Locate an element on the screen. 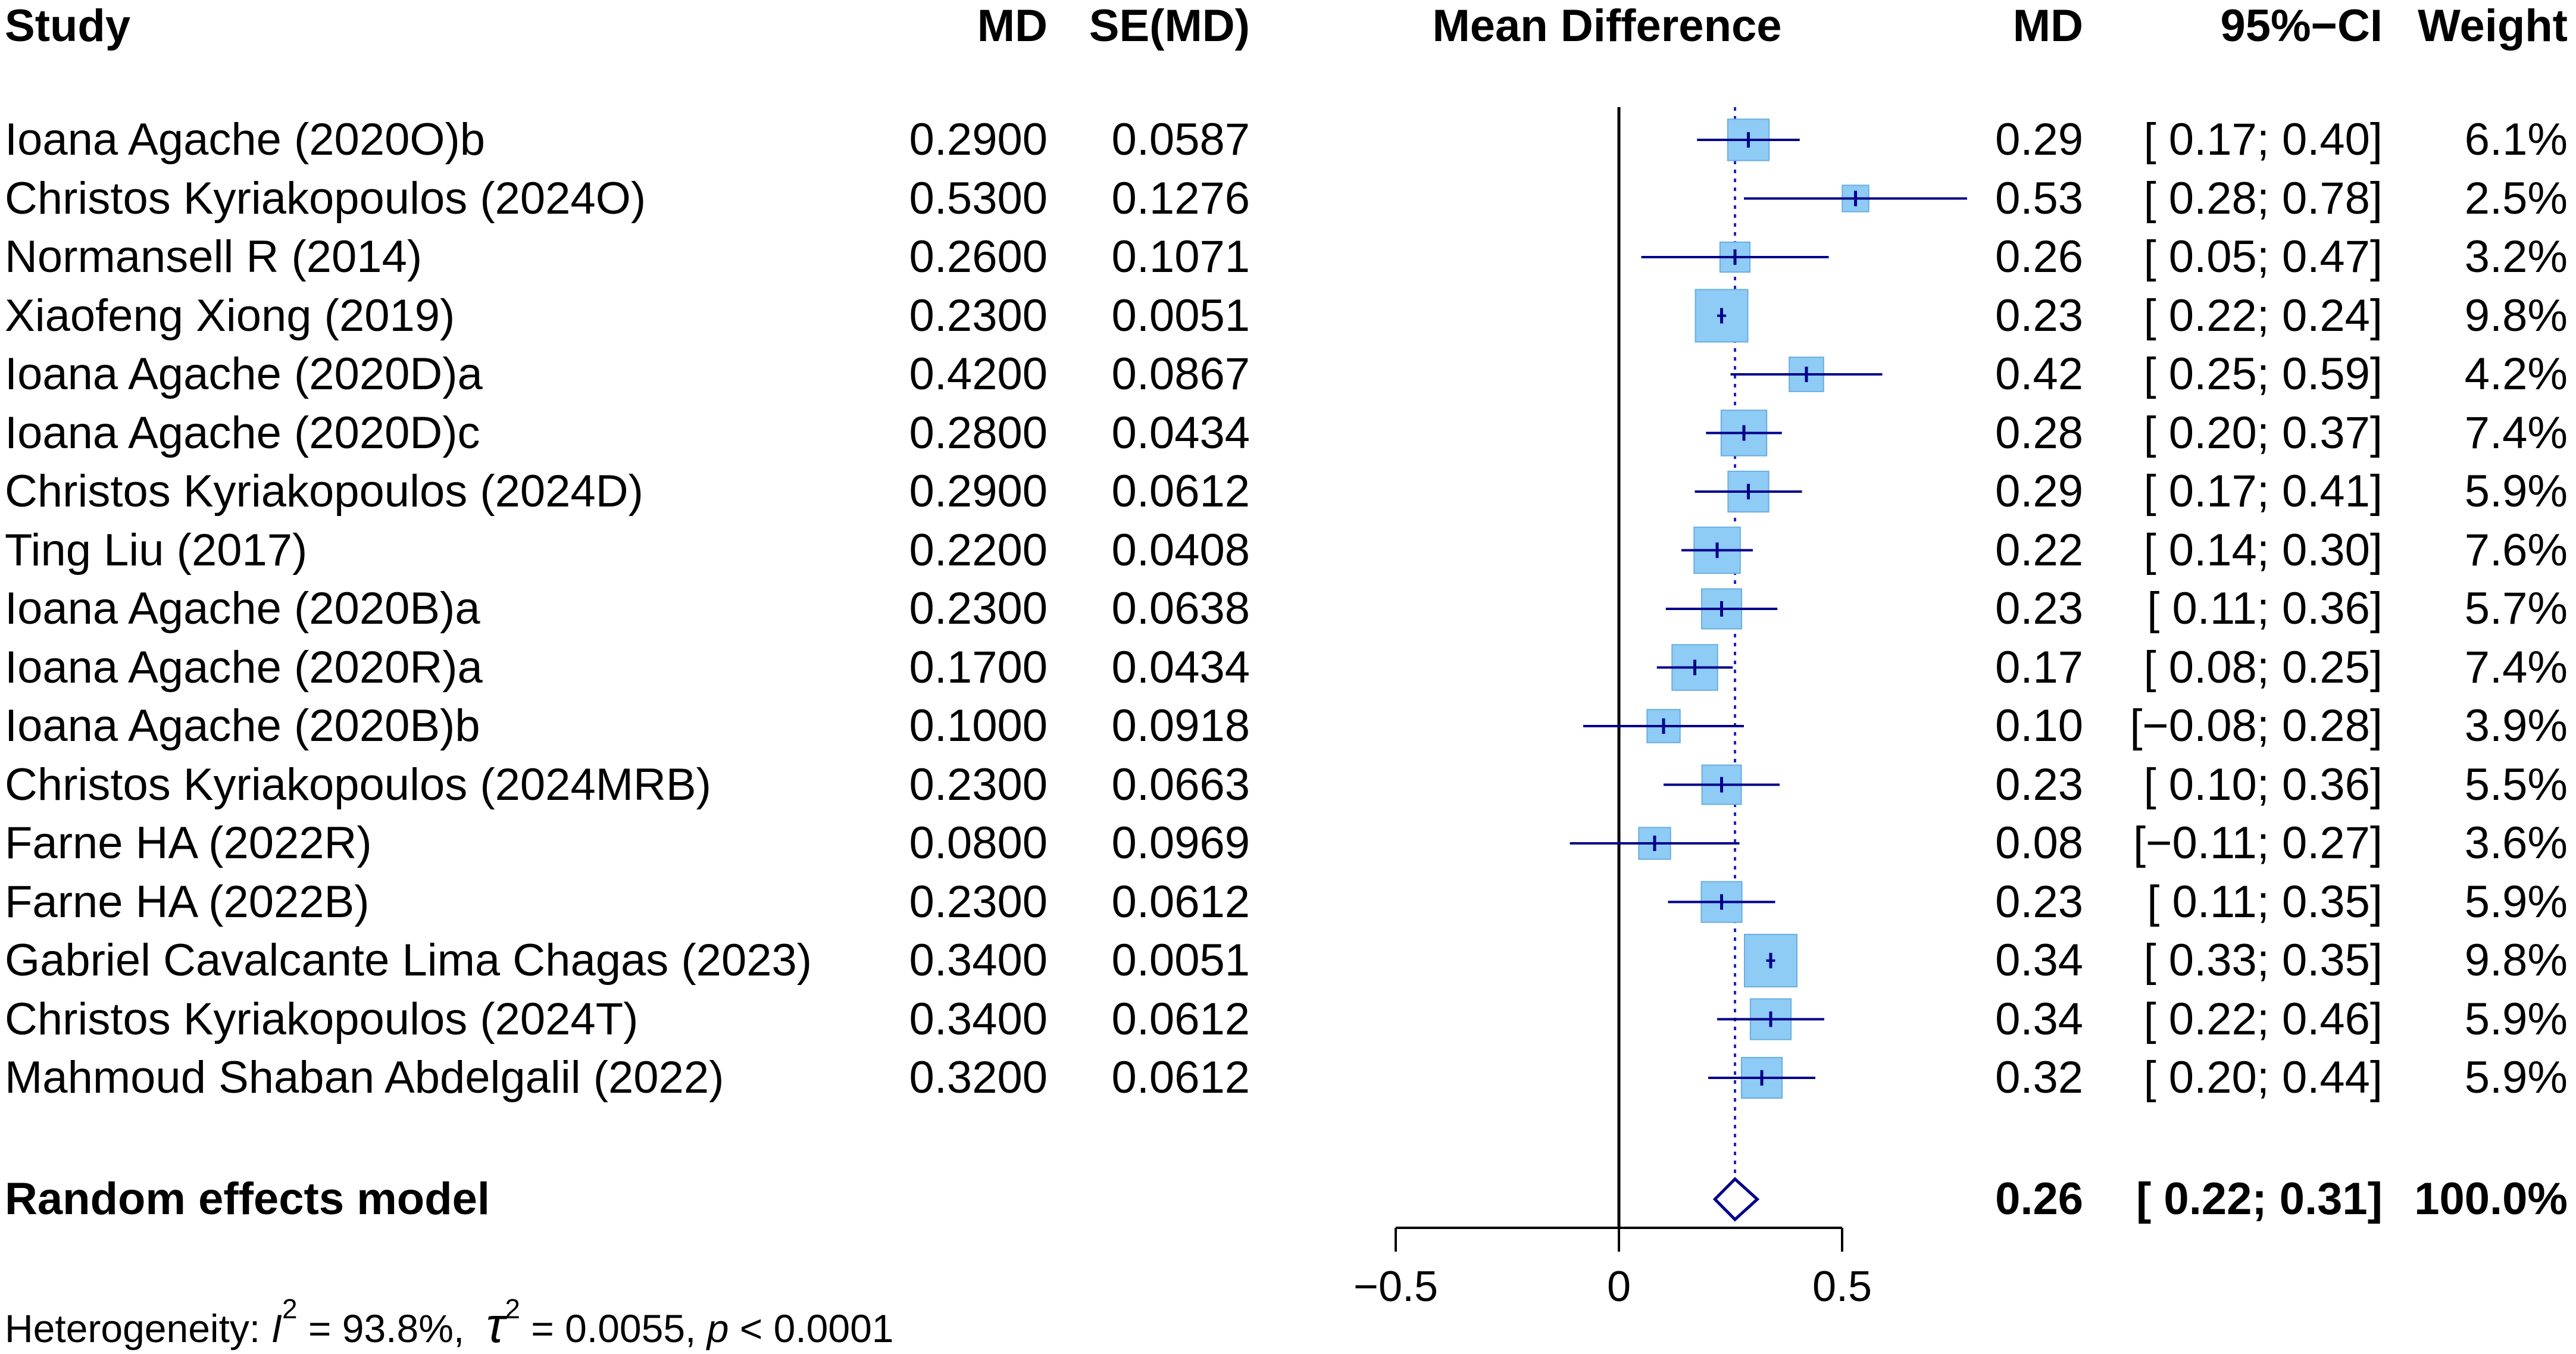  study-name: Ioana Agache (2020D)c is located at coordinates (242, 433).